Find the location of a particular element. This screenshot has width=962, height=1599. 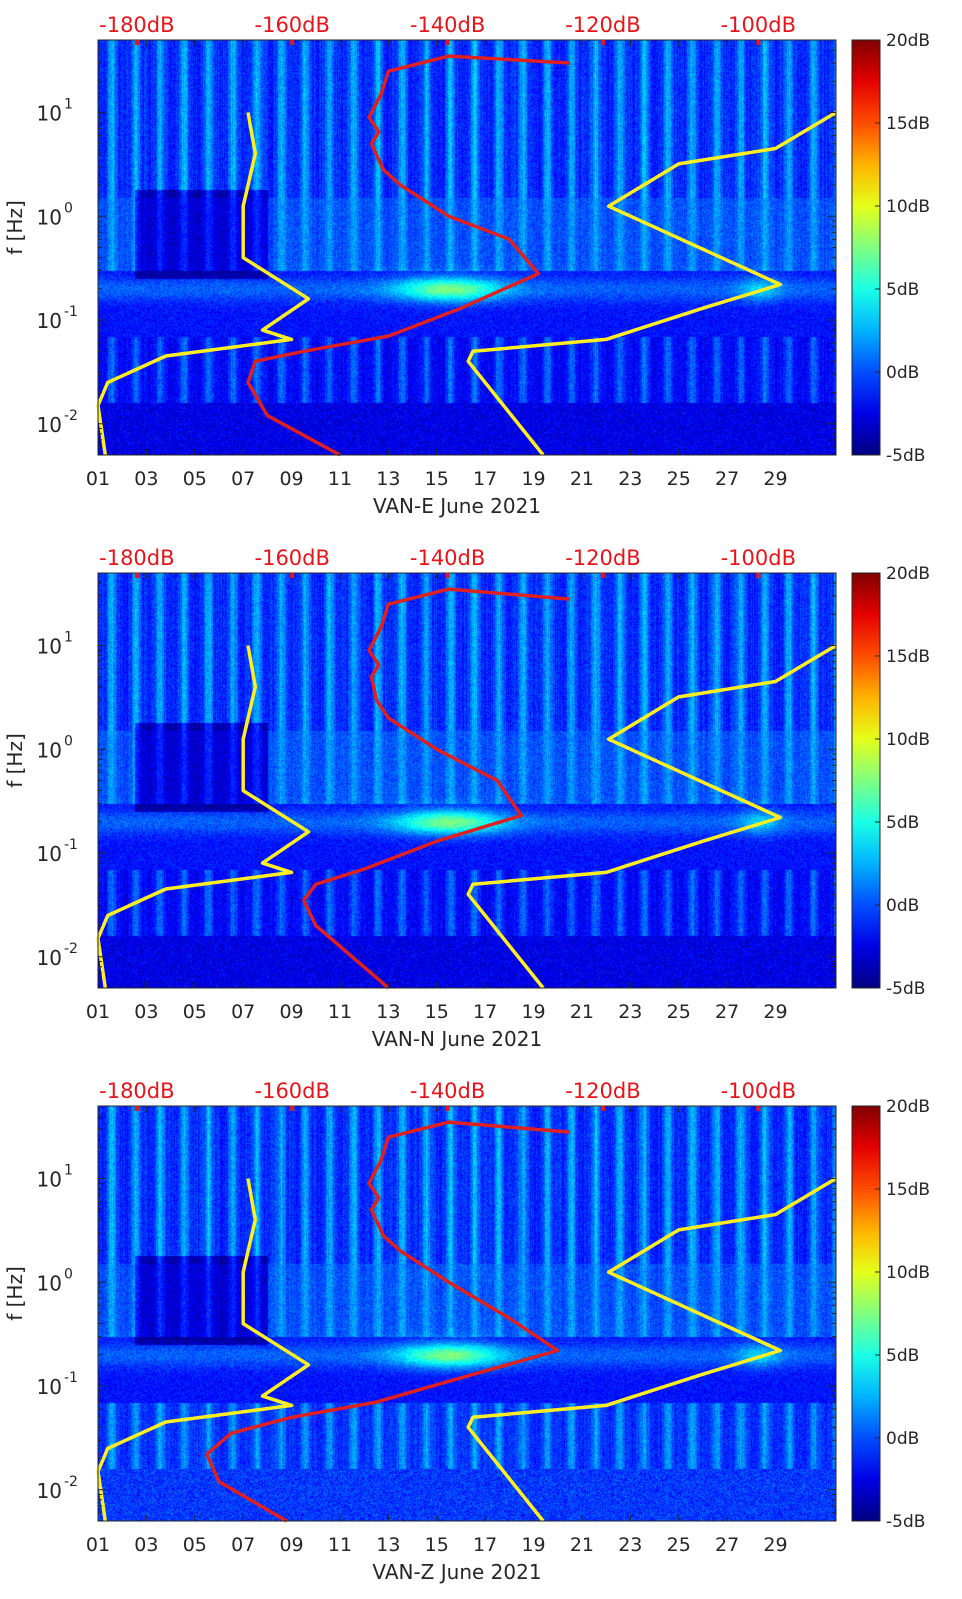

x-axis-label: VAN-E June 2021 is located at coordinates (457, 506).